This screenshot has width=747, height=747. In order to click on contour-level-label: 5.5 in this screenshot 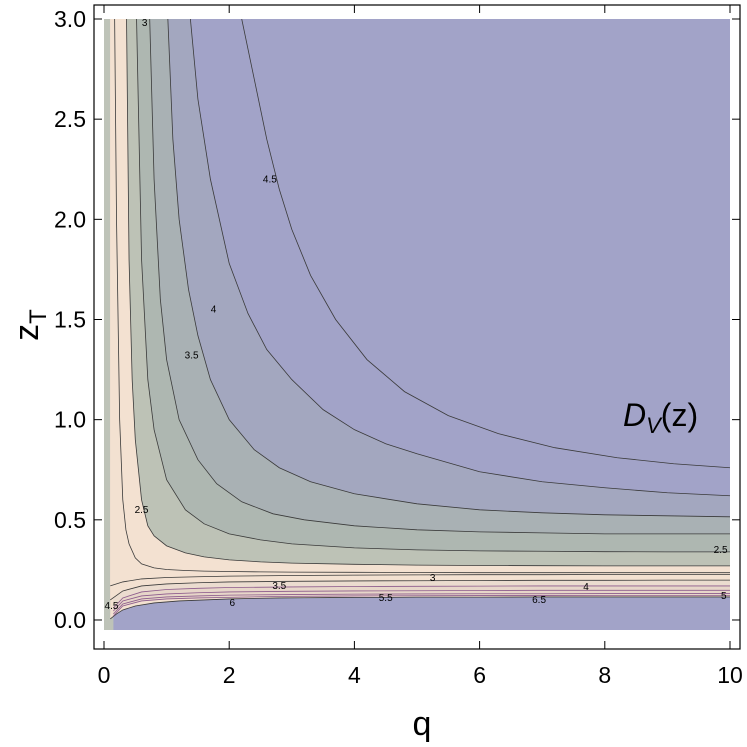, I will do `click(386, 598)`.